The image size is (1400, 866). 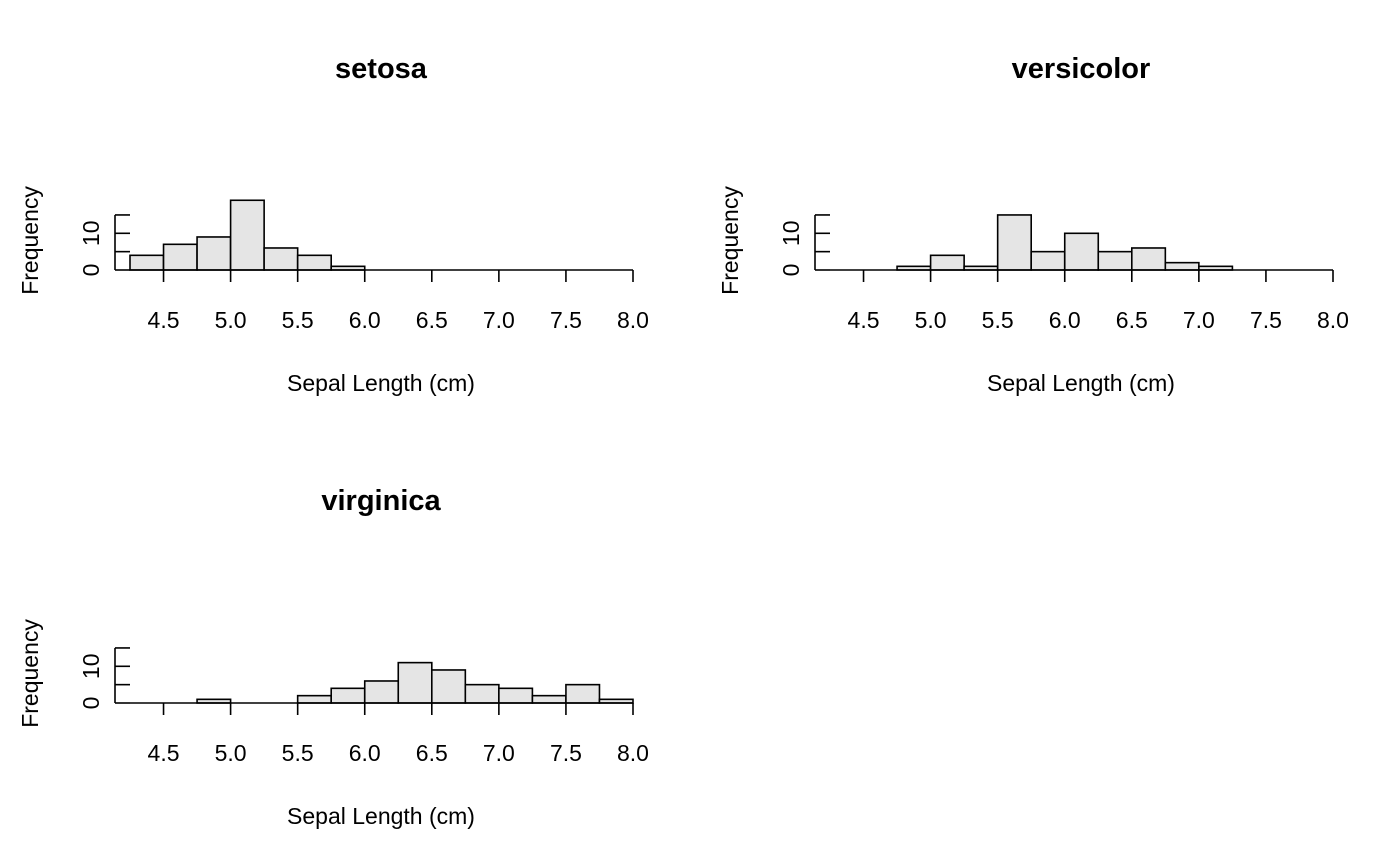 What do you see at coordinates (381, 501) in the screenshot?
I see `panel-title: virginica` at bounding box center [381, 501].